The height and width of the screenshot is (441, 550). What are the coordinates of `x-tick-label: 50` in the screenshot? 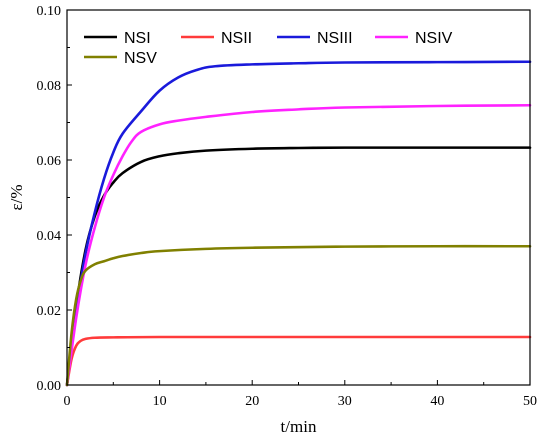 It's located at (530, 401).